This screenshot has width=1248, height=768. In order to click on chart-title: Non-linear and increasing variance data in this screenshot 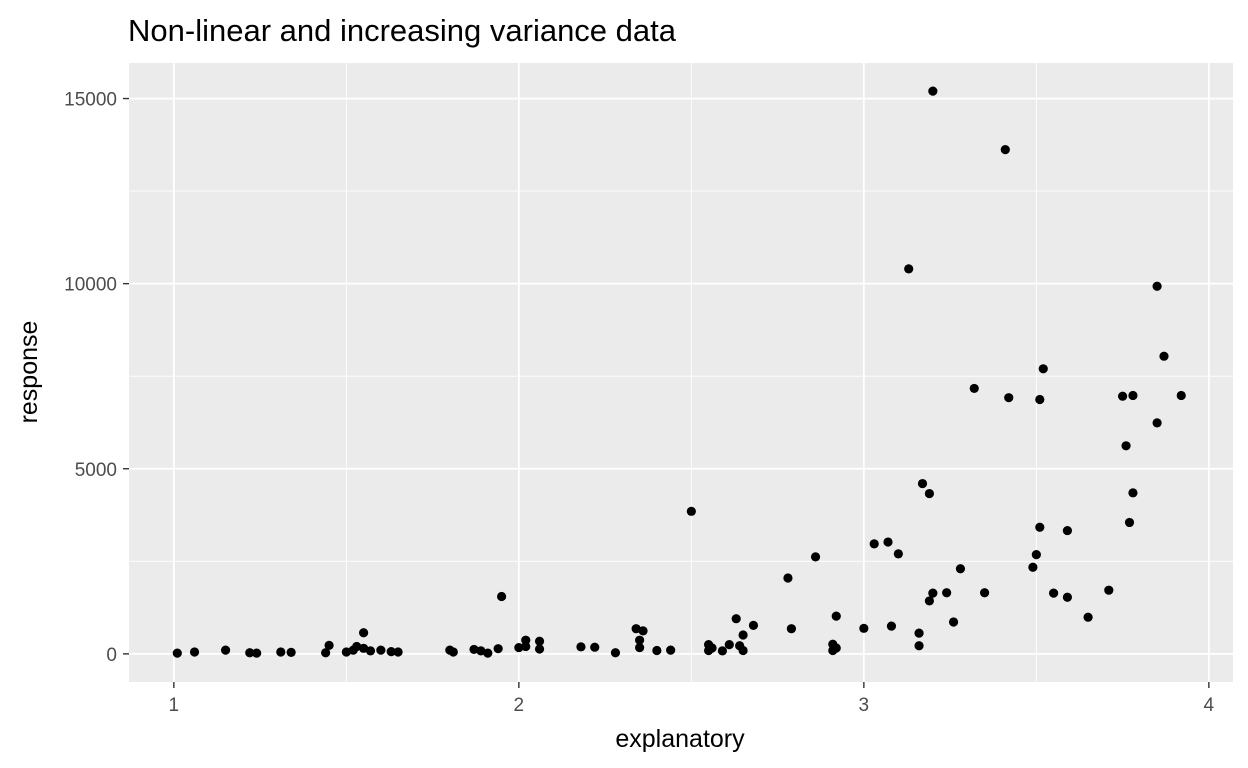, I will do `click(402, 30)`.